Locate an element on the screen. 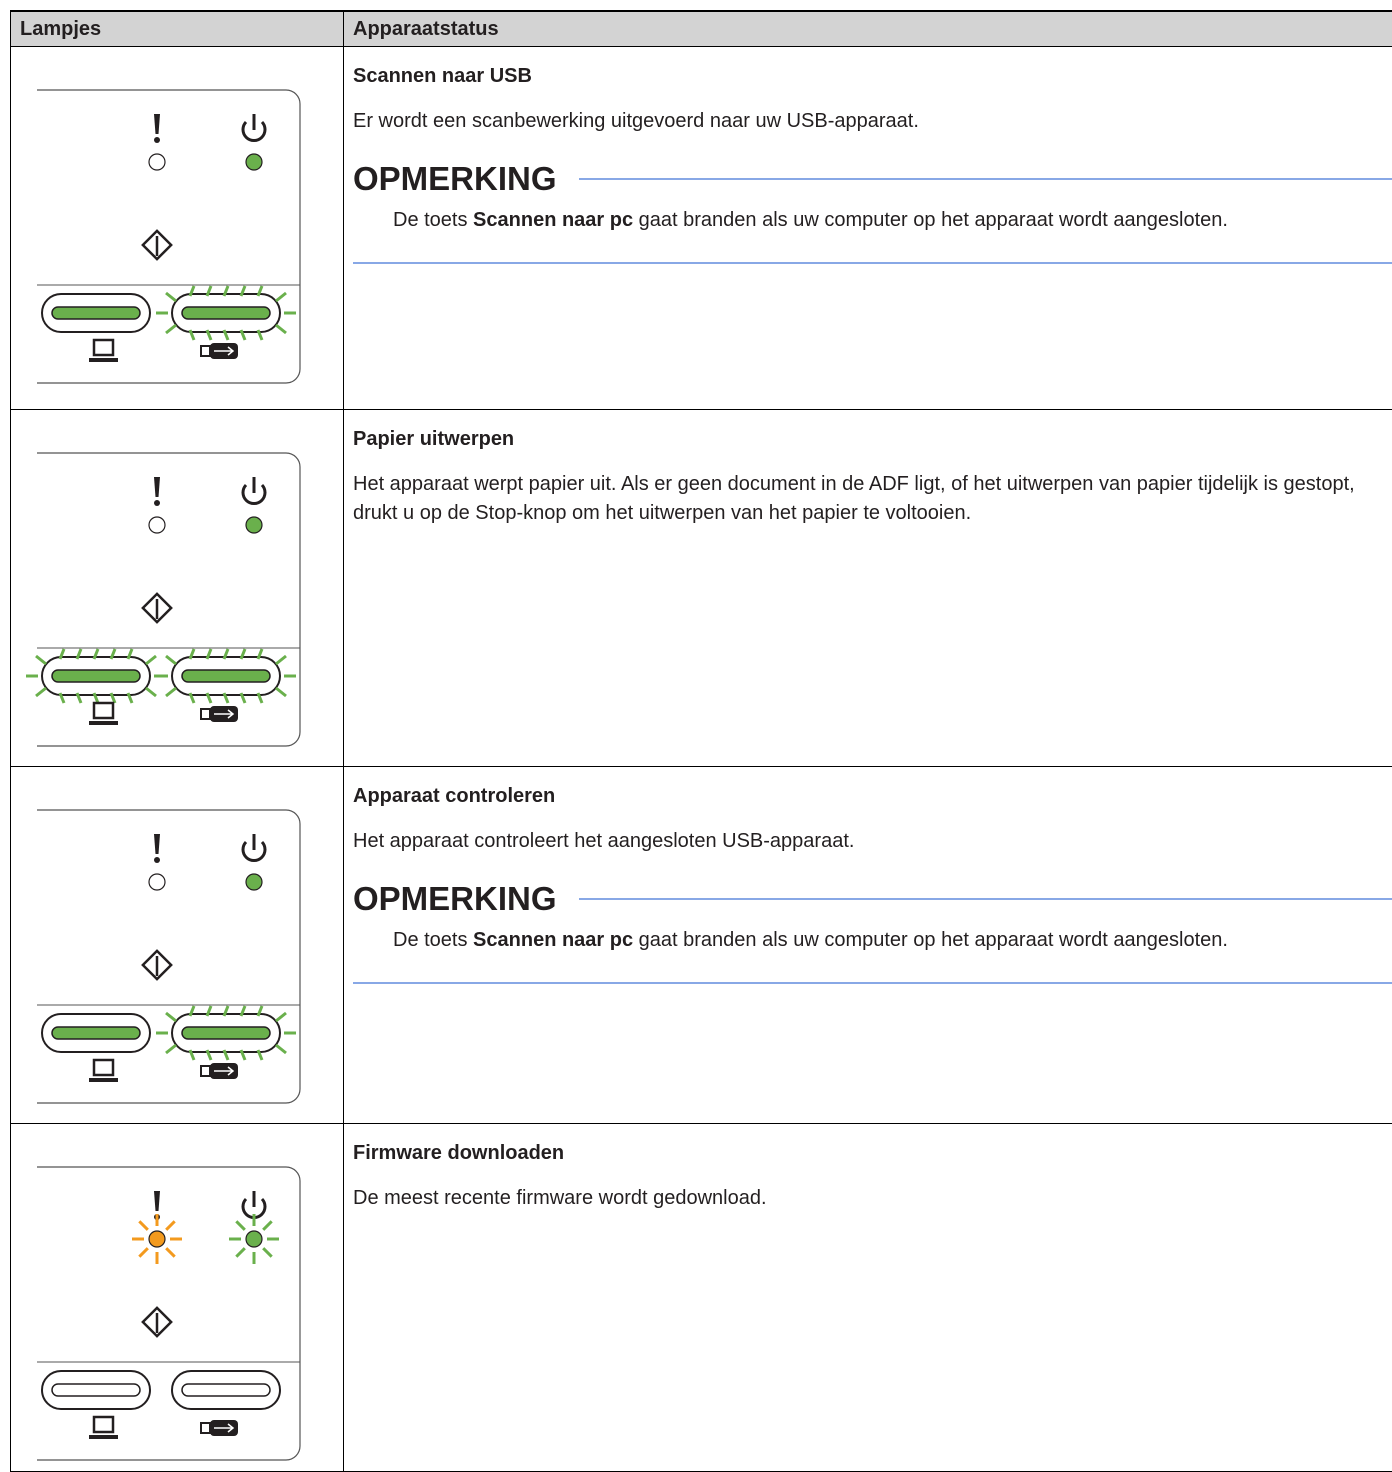 This screenshot has width=1392, height=1472. column-divider is located at coordinates (343, 741).